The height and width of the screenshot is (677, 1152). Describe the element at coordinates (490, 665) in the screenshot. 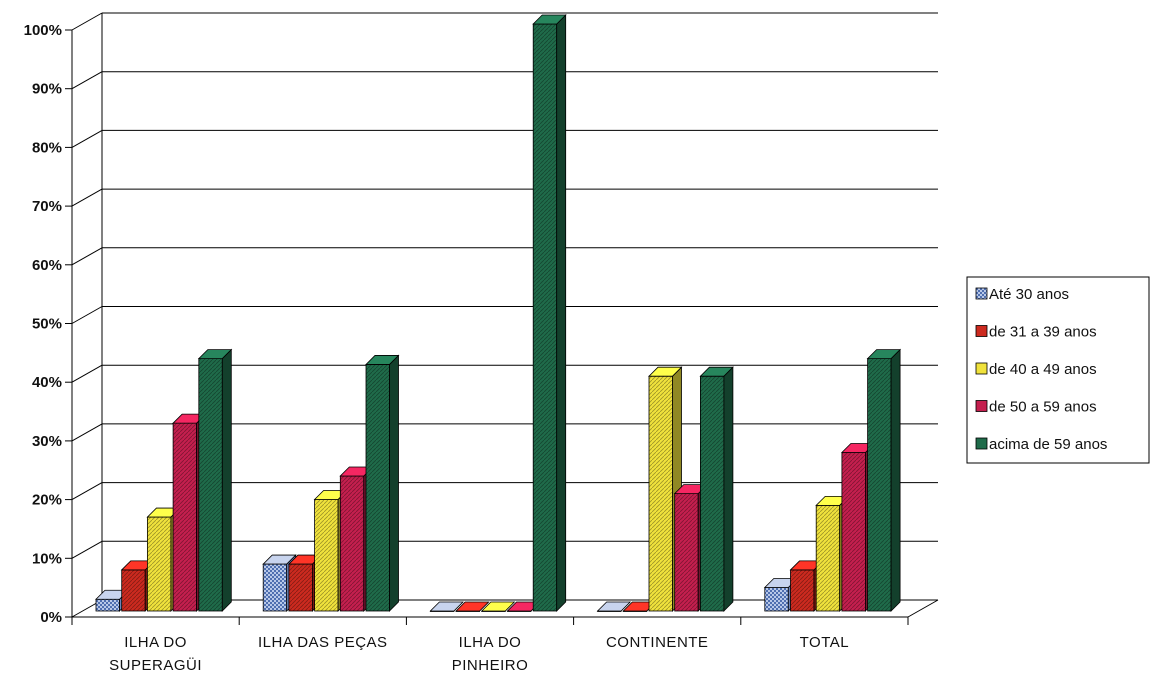

I see `x-category-label: PINHEIRO` at that location.